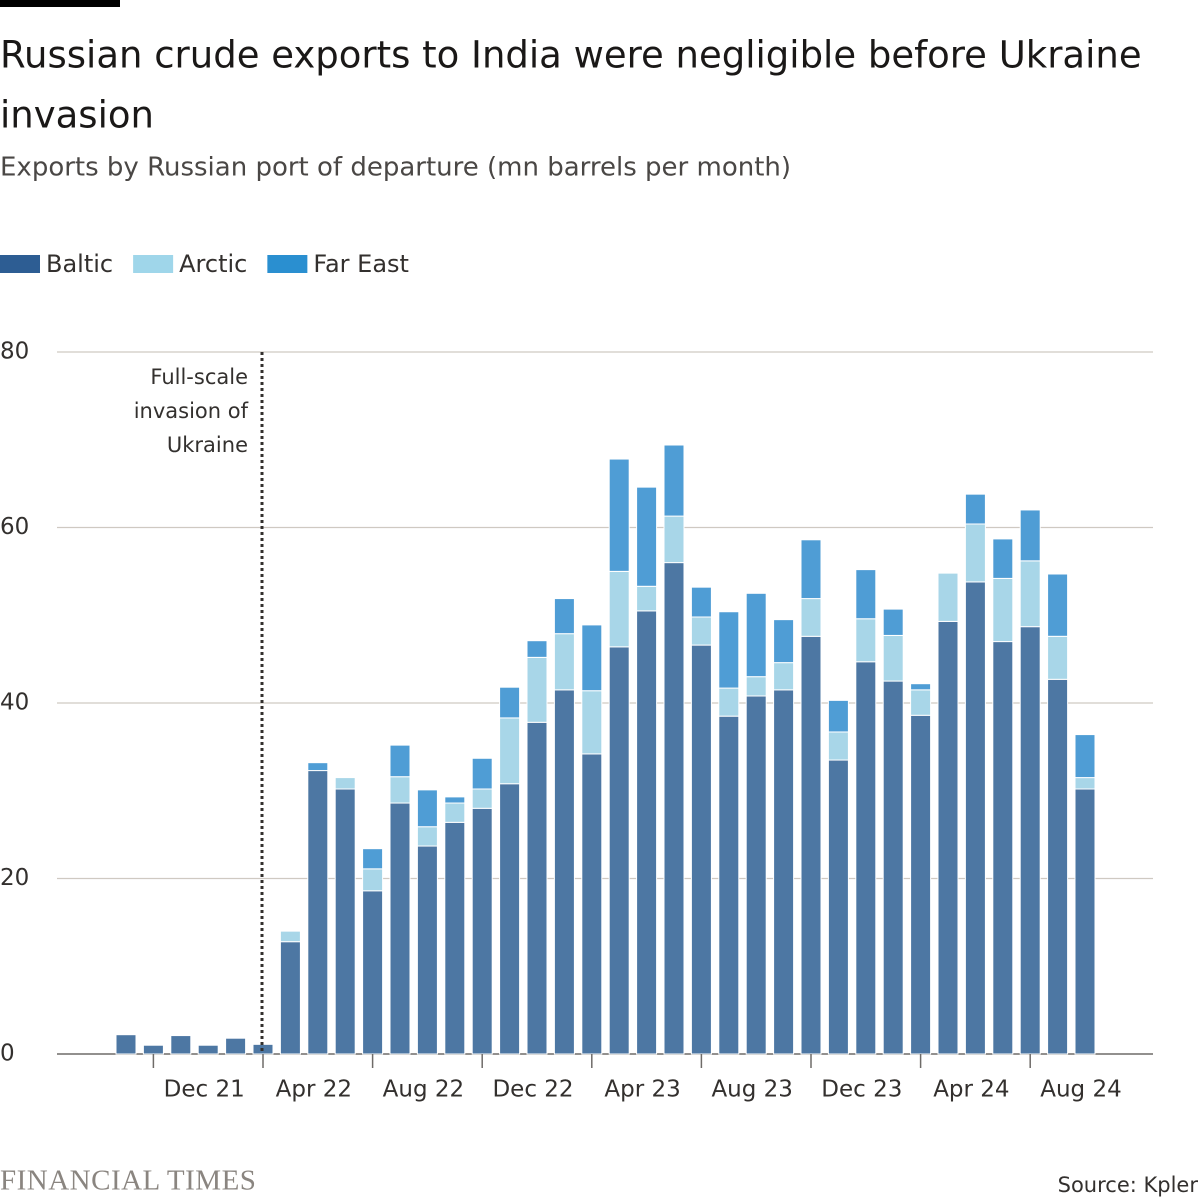  What do you see at coordinates (191, 411) in the screenshot?
I see `annotation: invasion of` at bounding box center [191, 411].